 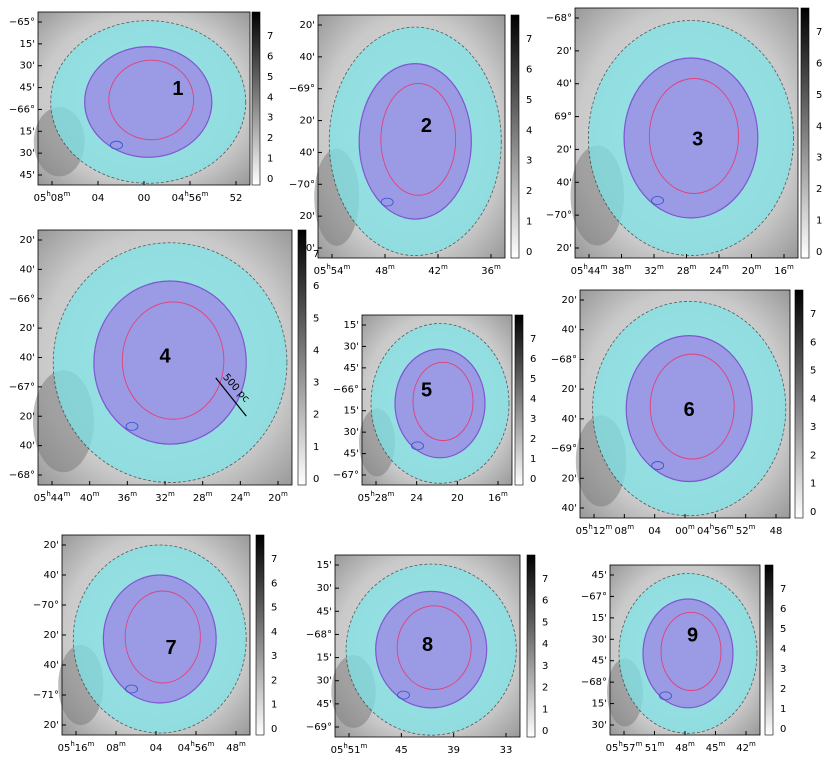 What do you see at coordinates (52, 197) in the screenshot?
I see `ra-tick-label: 05h08m` at bounding box center [52, 197].